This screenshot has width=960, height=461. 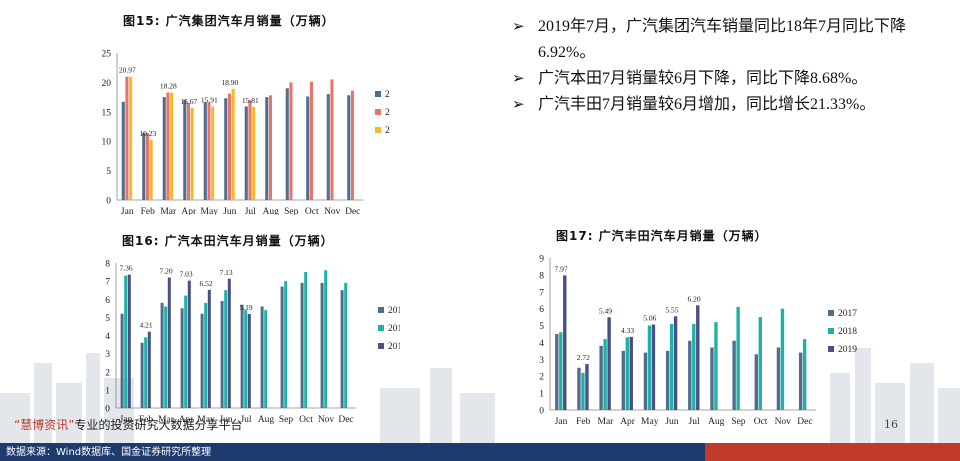 What do you see at coordinates (168, 86) in the screenshot?
I see `data-label: 18.28` at bounding box center [168, 86].